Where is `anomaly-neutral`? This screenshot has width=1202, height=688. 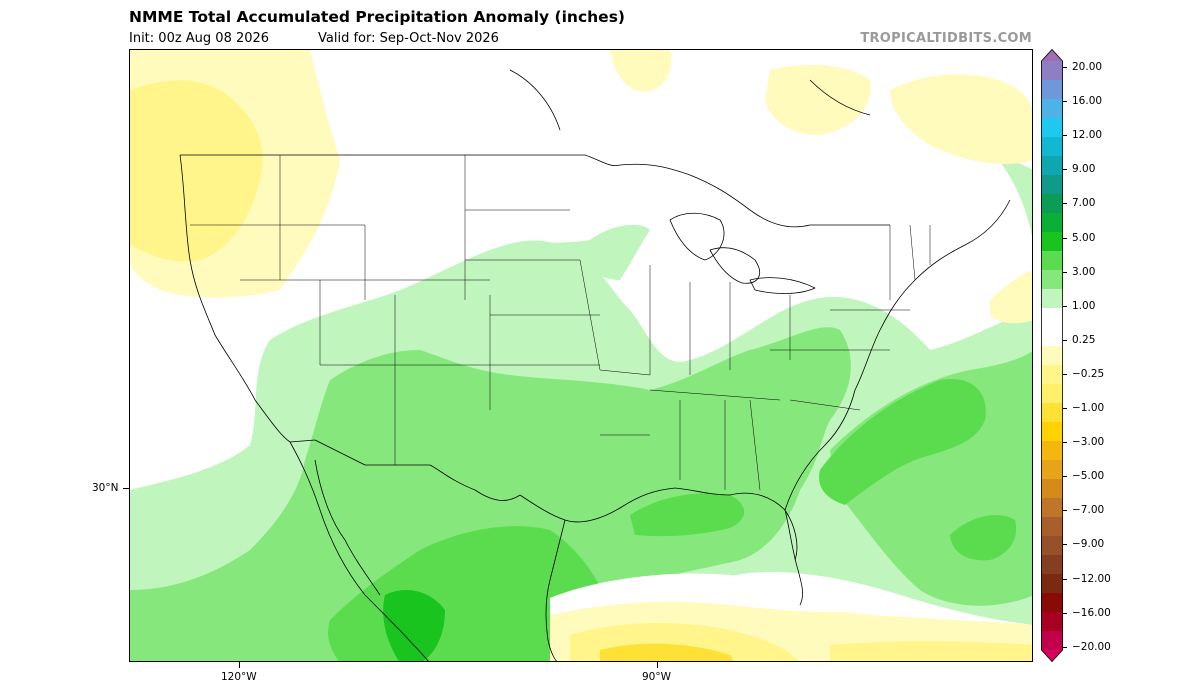 anomaly-neutral is located at coordinates (710, 594).